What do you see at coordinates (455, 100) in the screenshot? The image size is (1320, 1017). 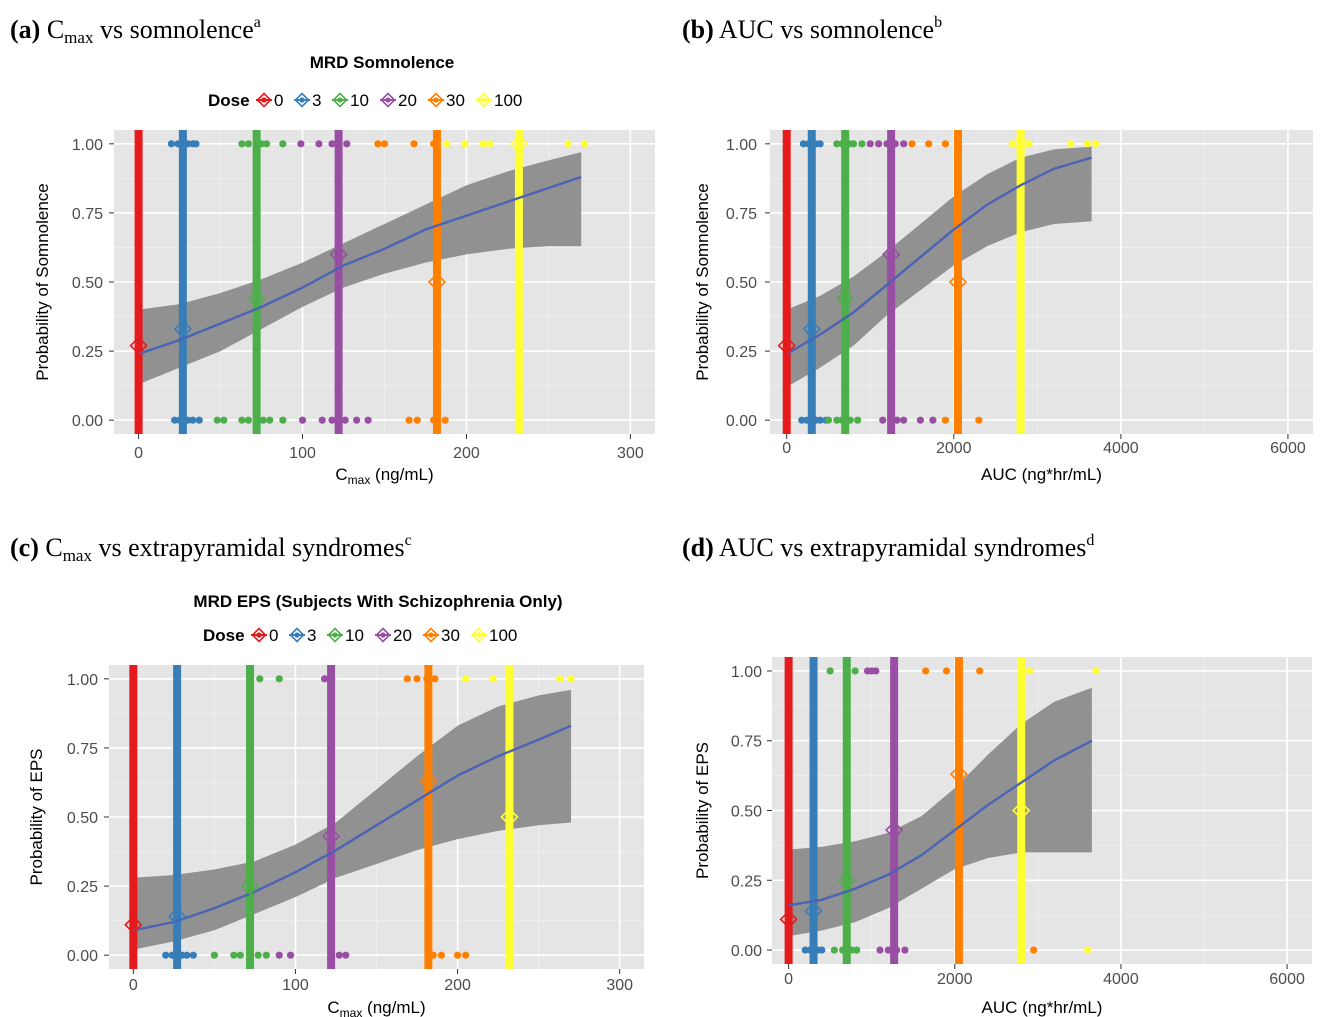 I see `legend-a-label-30: 30` at bounding box center [455, 100].